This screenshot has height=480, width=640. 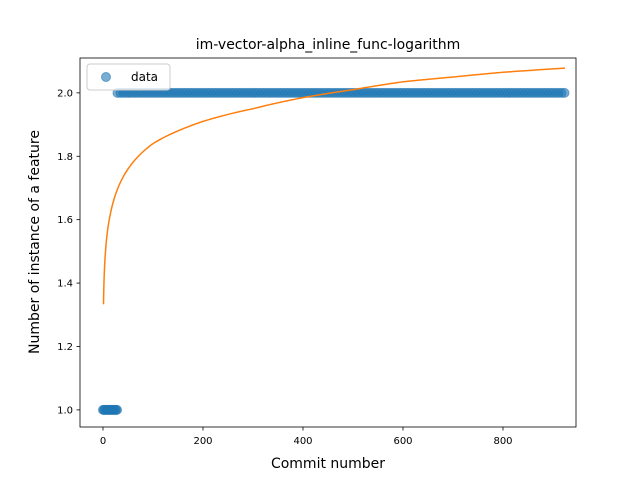 I want to click on legend-marker-data, so click(x=106, y=77).